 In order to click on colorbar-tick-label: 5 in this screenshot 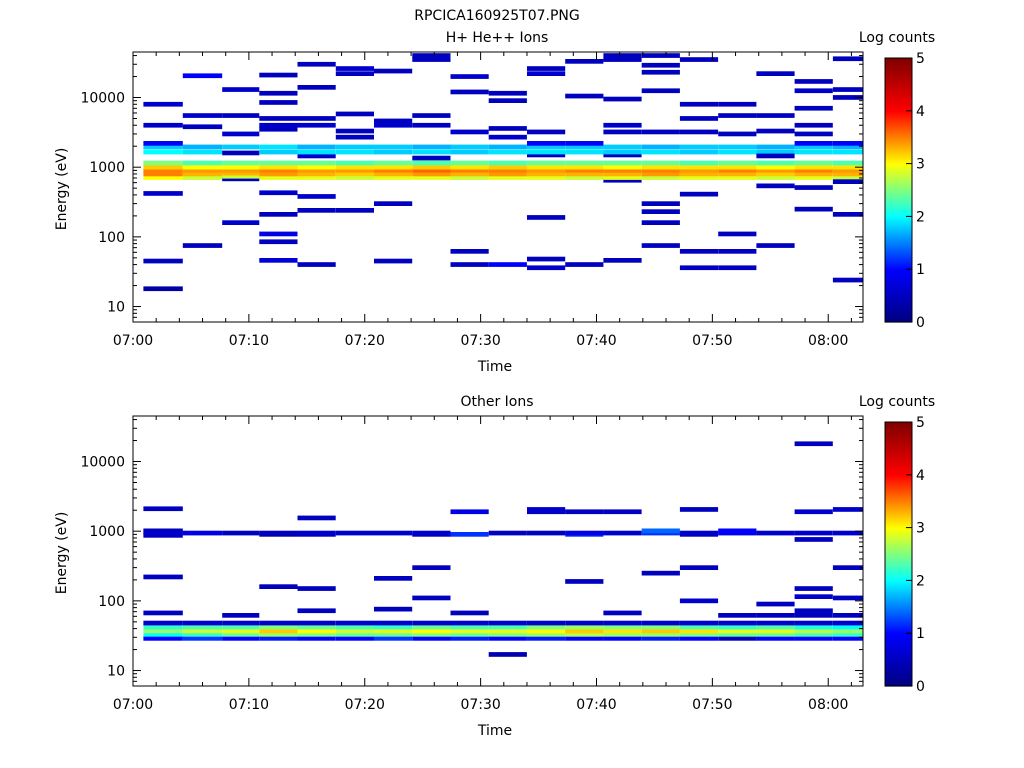, I will do `click(920, 423)`.